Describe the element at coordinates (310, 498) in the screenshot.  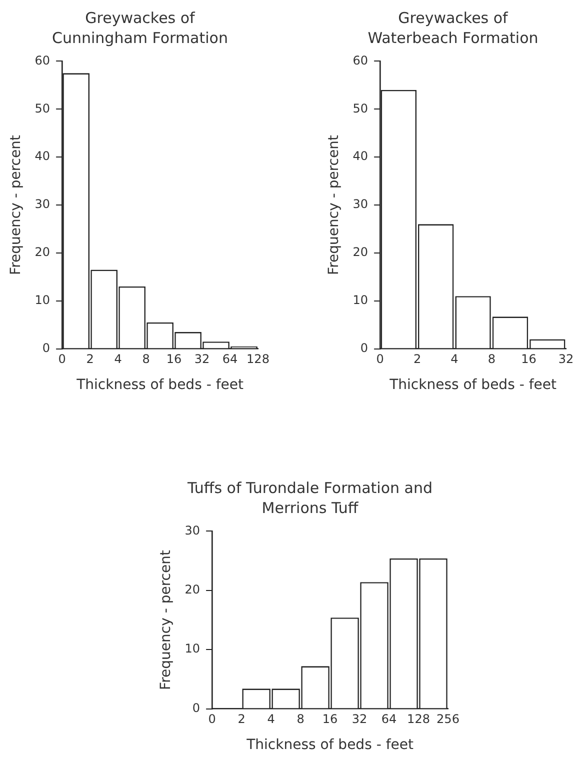
I see `chart-title: Tuffs of Turondale Formation and Merrions Tuff` at that location.